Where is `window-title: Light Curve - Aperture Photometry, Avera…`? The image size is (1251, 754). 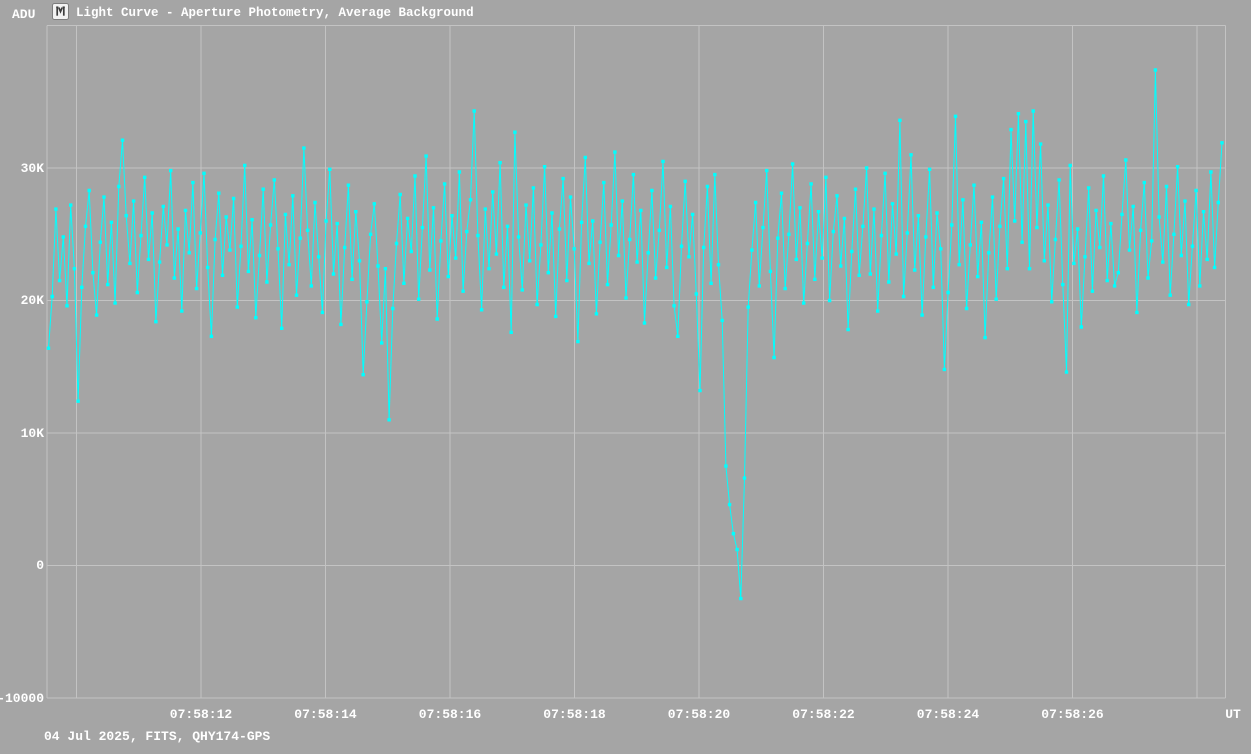
window-title: Light Curve - Aperture Photometry, Avera… is located at coordinates (275, 13).